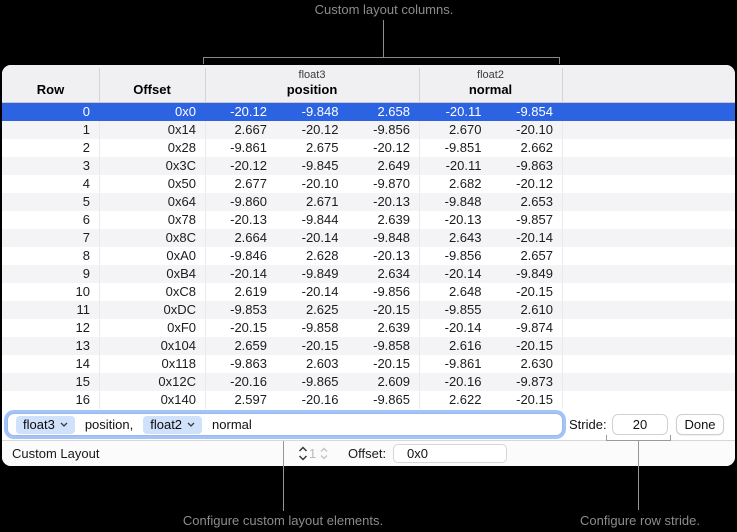 This screenshot has width=737, height=532. I want to click on cell-row-index: 15, so click(82, 381).